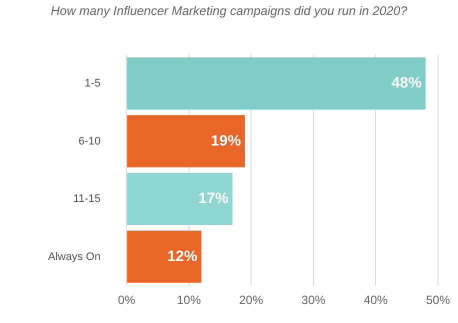  I want to click on y-tick-label: 11-15, so click(87, 199).